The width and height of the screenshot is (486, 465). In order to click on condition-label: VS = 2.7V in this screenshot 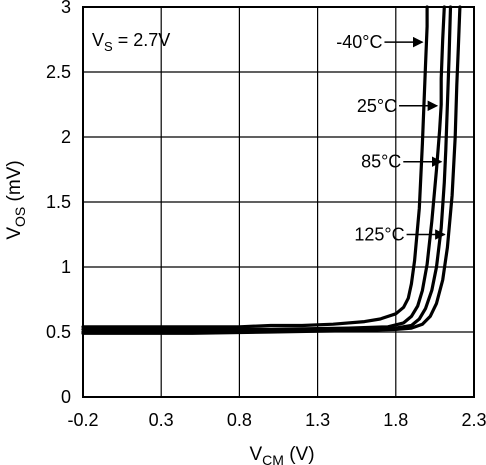, I will do `click(131, 42)`.